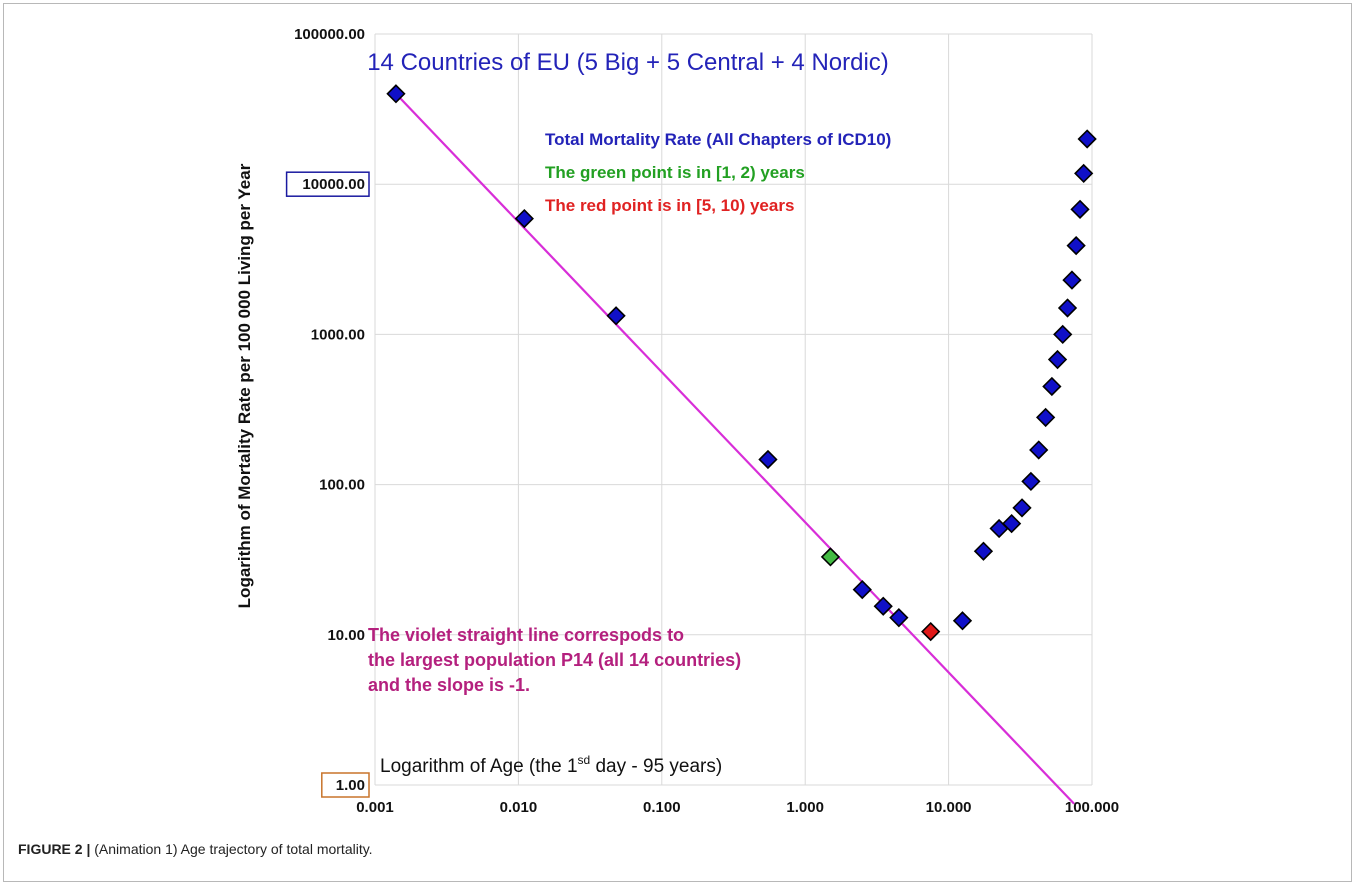 This screenshot has height=887, width=1357. Describe the element at coordinates (805, 807) in the screenshot. I see `x-tick-label: 1.000` at that location.